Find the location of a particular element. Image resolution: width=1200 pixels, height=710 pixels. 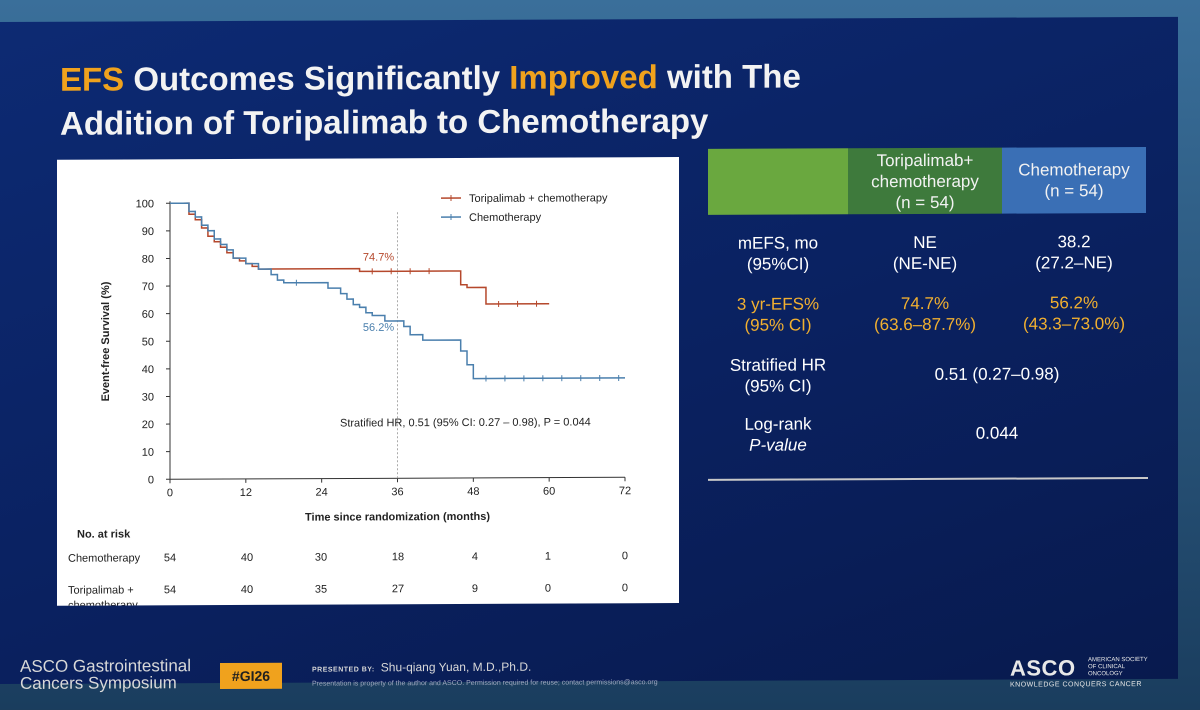

logo-wordmark: ASCO is located at coordinates (1043, 667).